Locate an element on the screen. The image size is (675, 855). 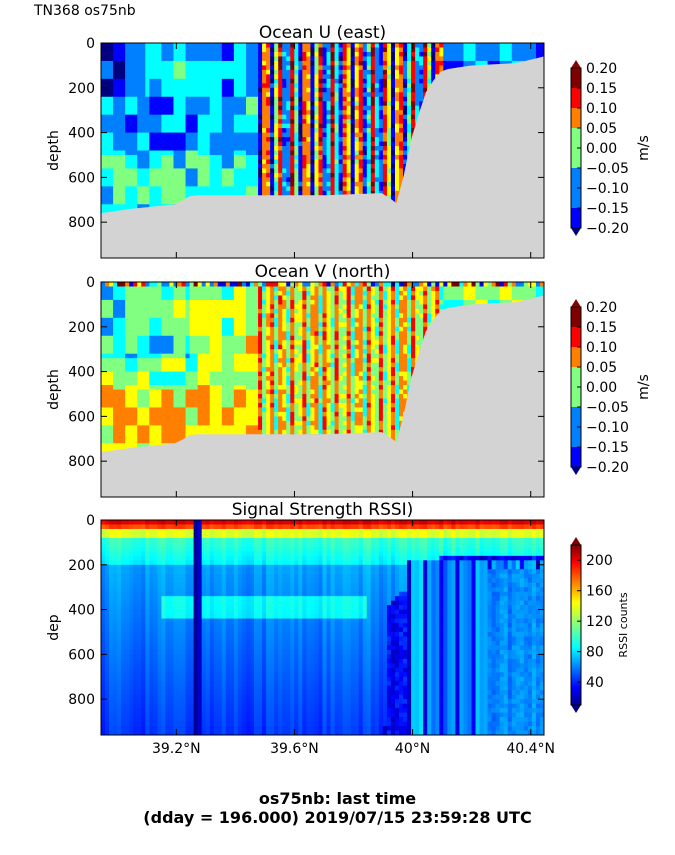
panel-title: Signal Strength RSSI) is located at coordinates (323, 510).